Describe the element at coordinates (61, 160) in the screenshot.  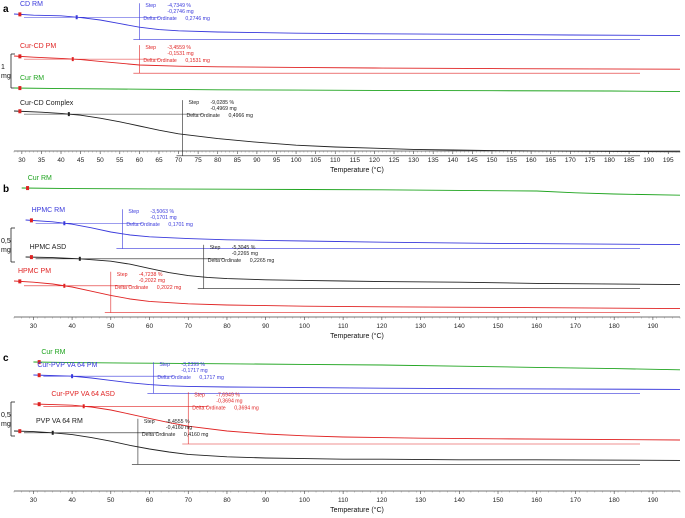
I see `x-tick-label: 40` at that location.